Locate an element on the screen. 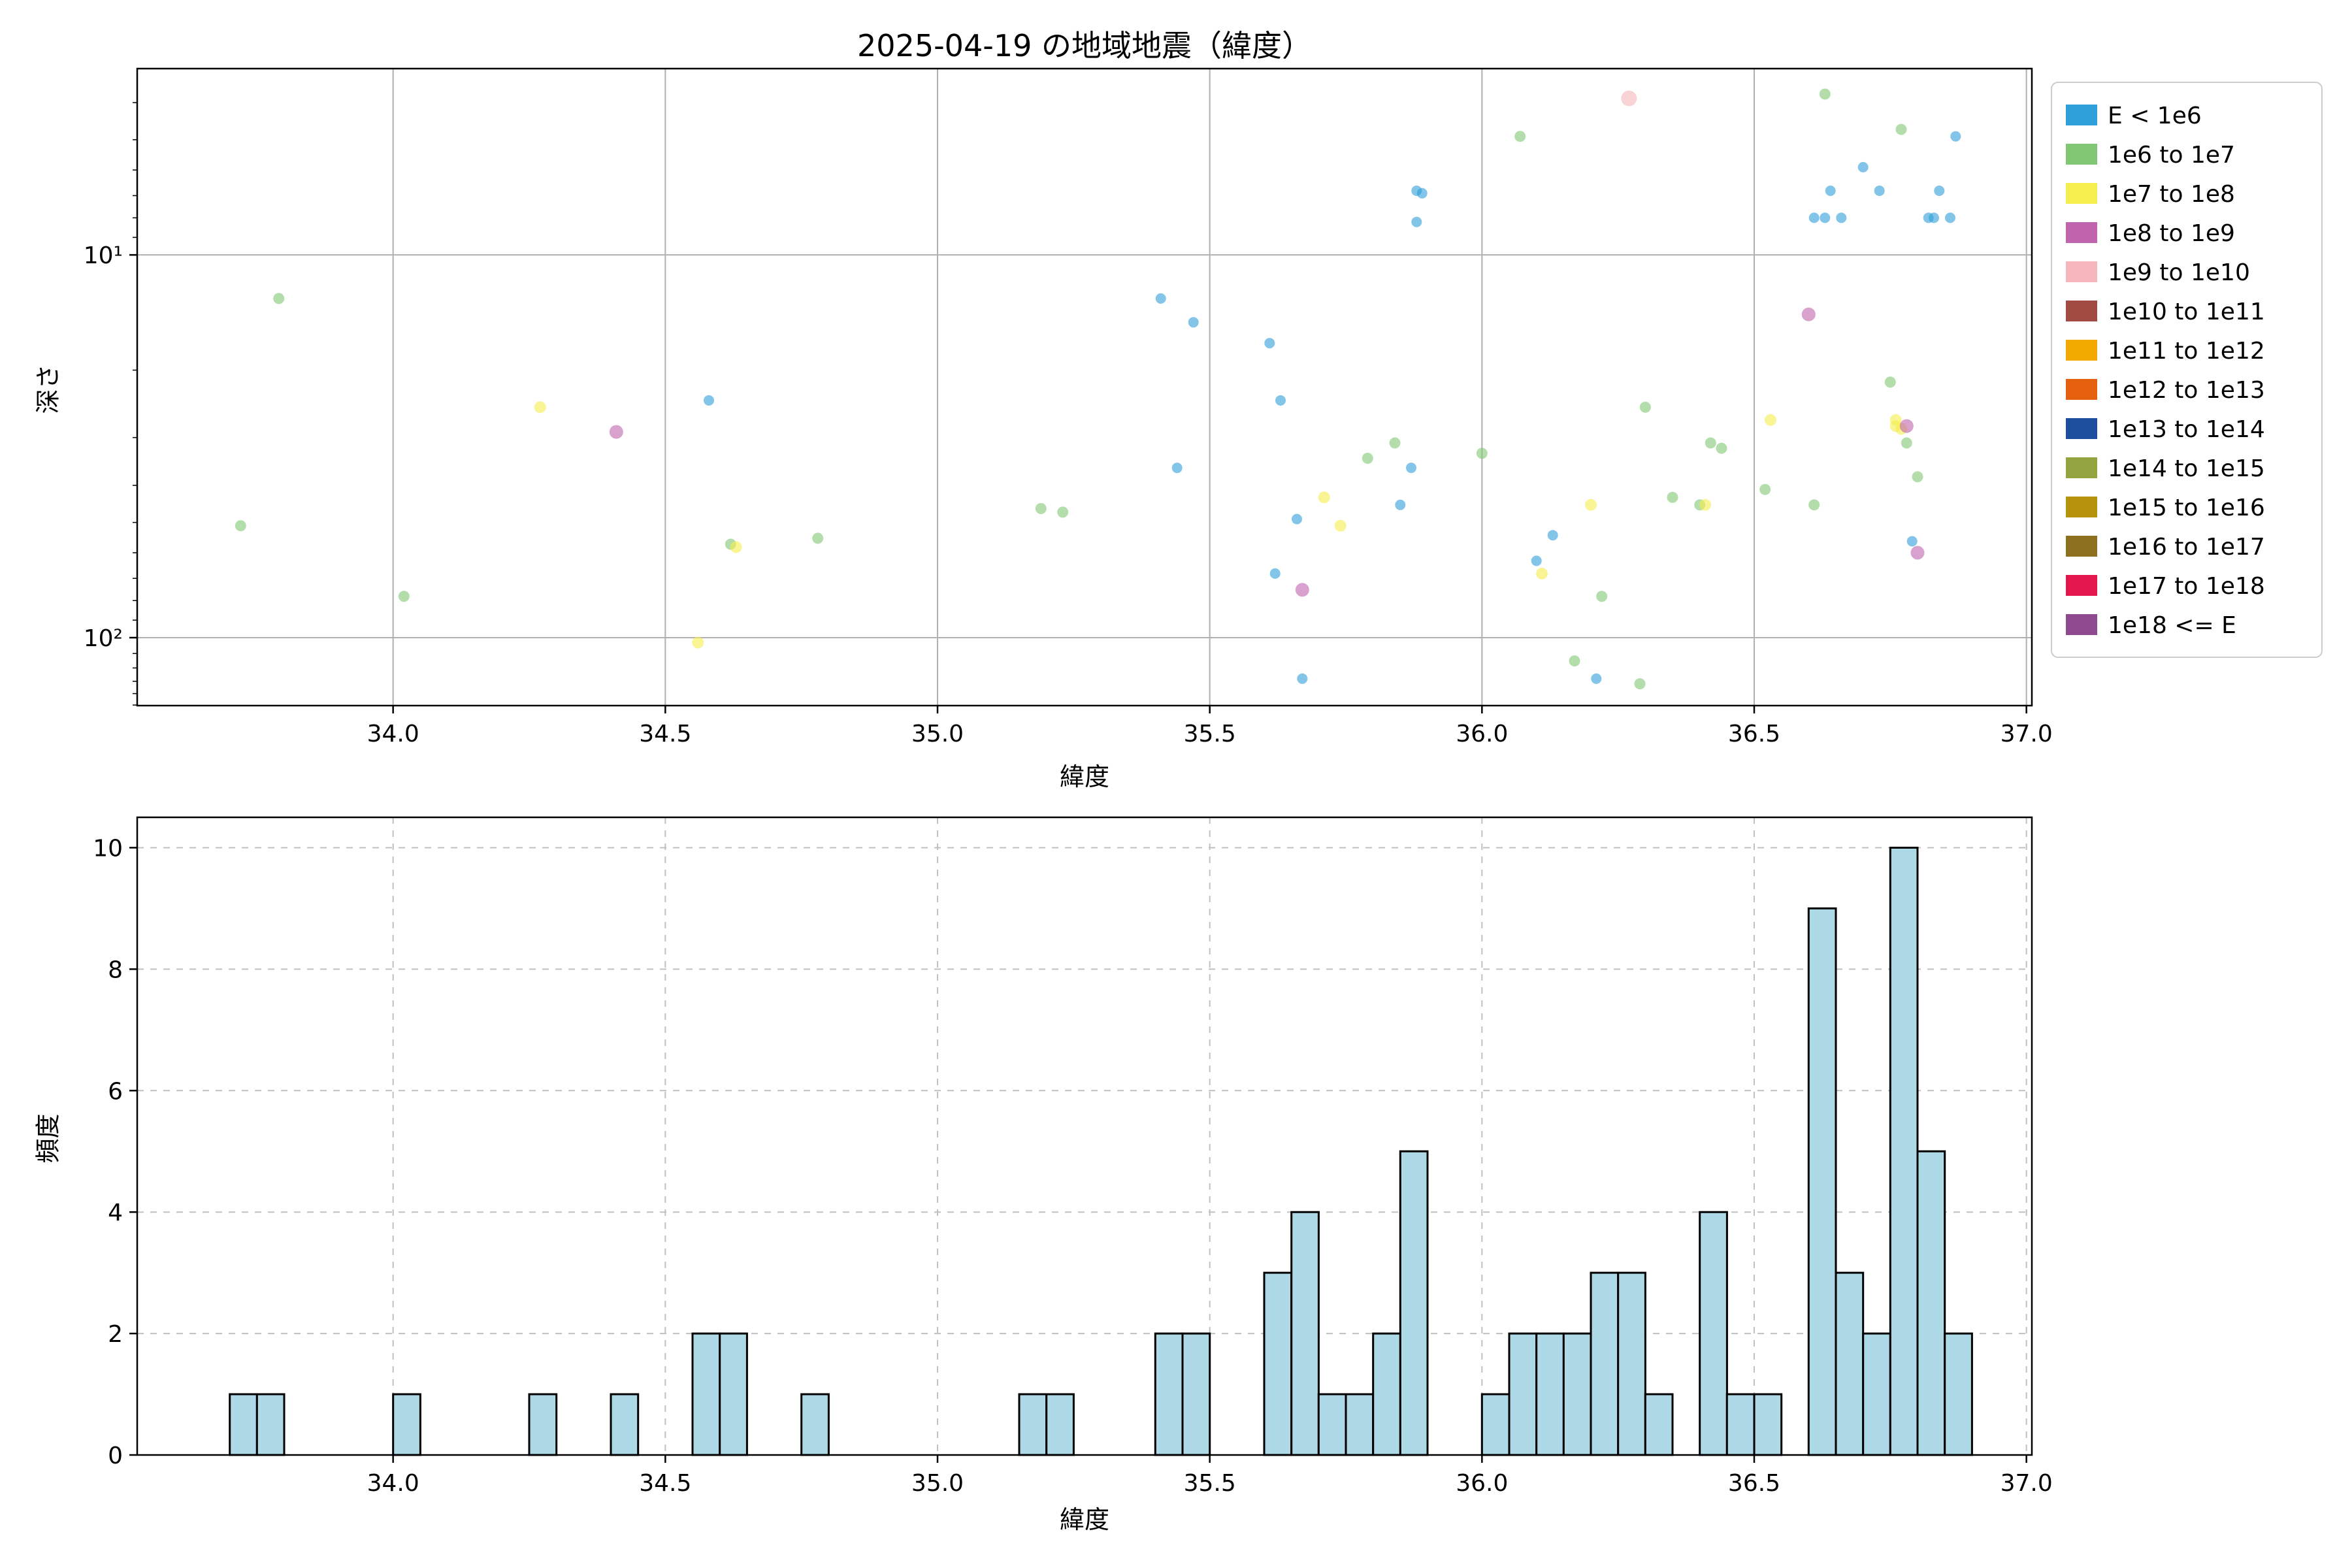 The height and width of the screenshot is (1568, 2352). scatter-y-tick-label: 10¹ is located at coordinates (103, 255).